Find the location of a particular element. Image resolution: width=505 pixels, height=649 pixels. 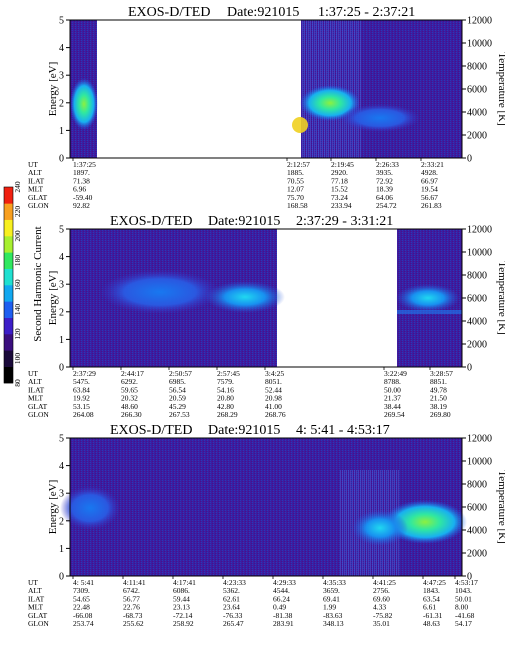

ephemeris-value: 265.47 is located at coordinates (233, 623).